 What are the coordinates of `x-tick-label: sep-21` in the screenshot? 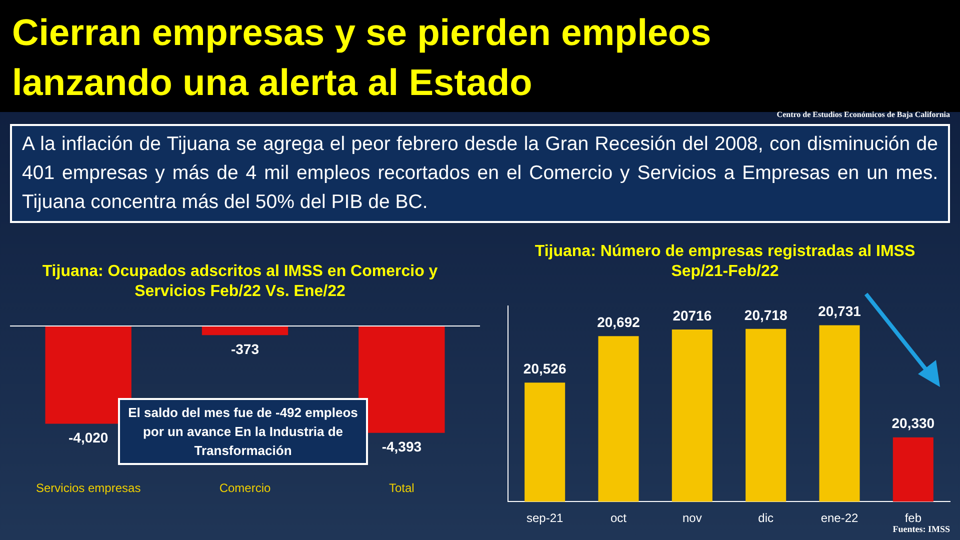 It's located at (545, 518).